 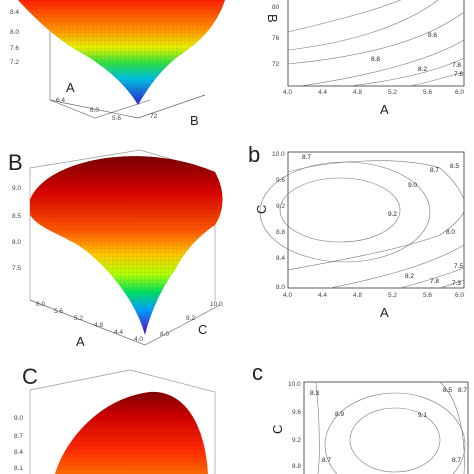 What do you see at coordinates (458, 266) in the screenshot?
I see `svg-text: 7.5` at bounding box center [458, 266].